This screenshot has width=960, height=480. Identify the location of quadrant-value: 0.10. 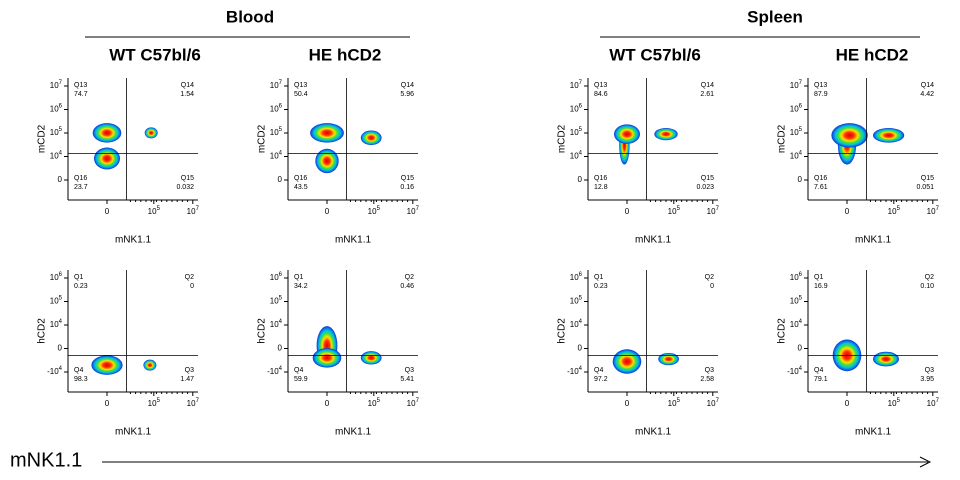
(927, 286).